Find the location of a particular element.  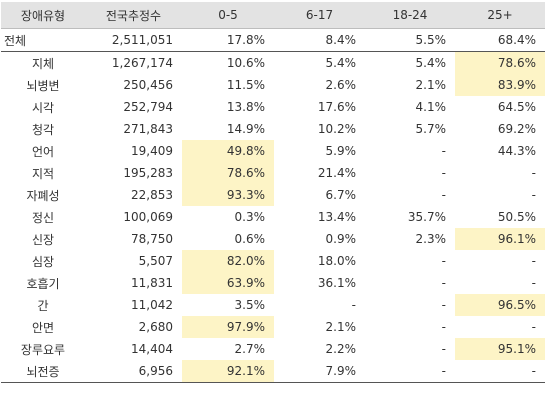

percent-cell: 5.4% is located at coordinates (341, 63).